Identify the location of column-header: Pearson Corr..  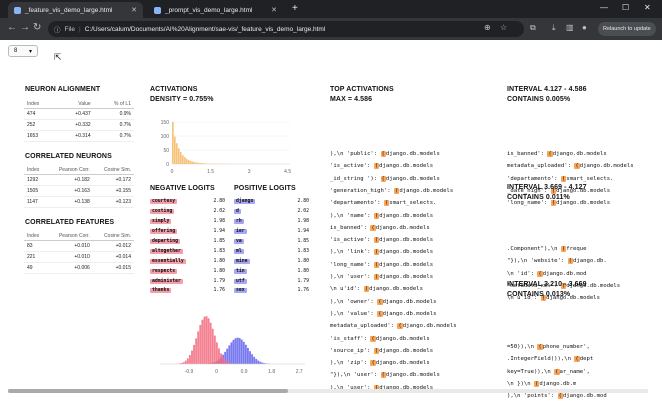
(69, 236).